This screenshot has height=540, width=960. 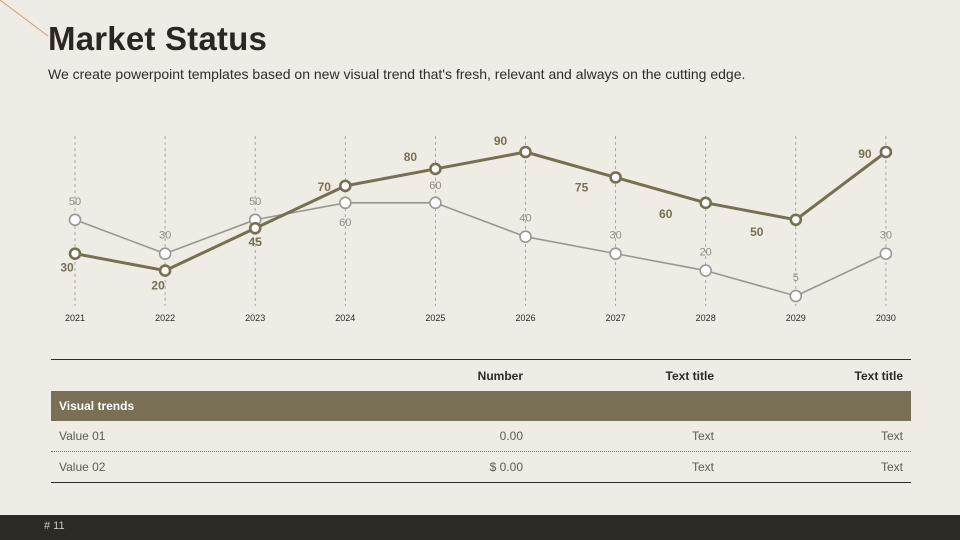 I want to click on table-cell: Value 01, so click(x=82, y=436).